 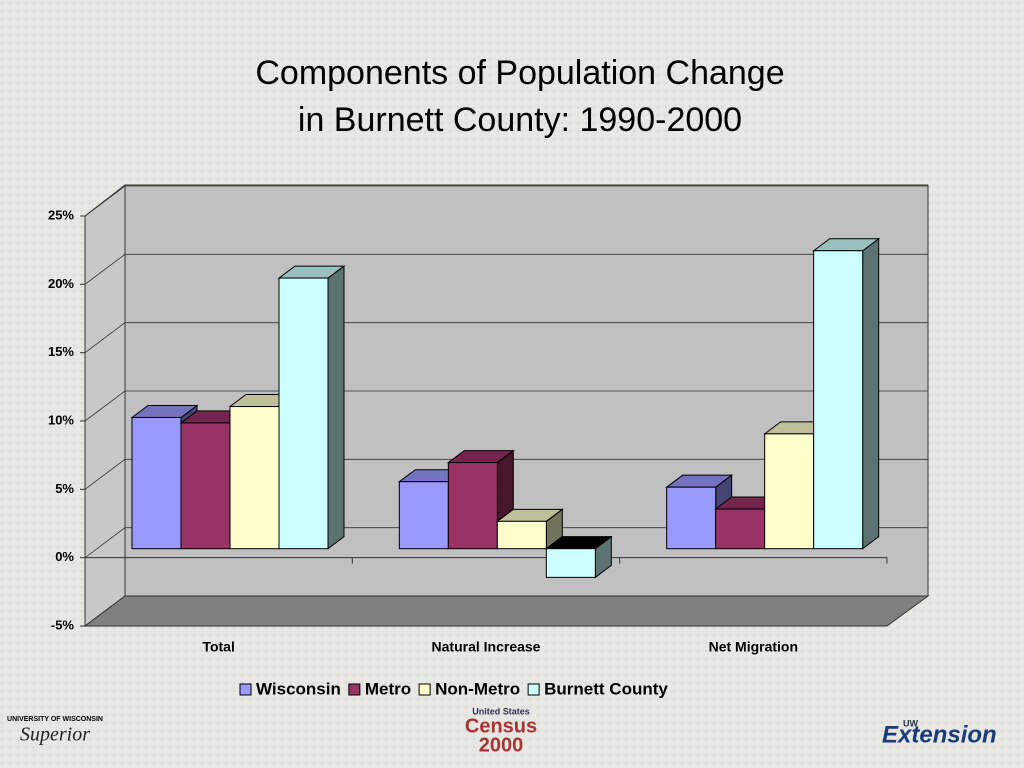 What do you see at coordinates (753, 647) in the screenshot?
I see `x-tick-label: Net Migration` at bounding box center [753, 647].